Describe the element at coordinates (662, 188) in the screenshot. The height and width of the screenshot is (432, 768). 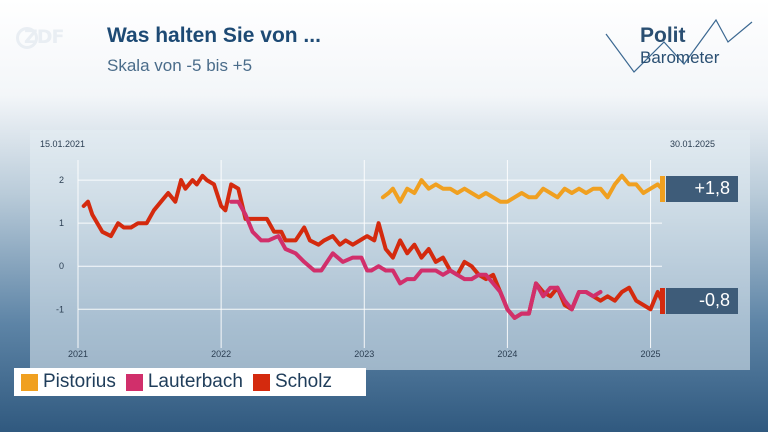
I see `pistorius-callout-marker` at that location.